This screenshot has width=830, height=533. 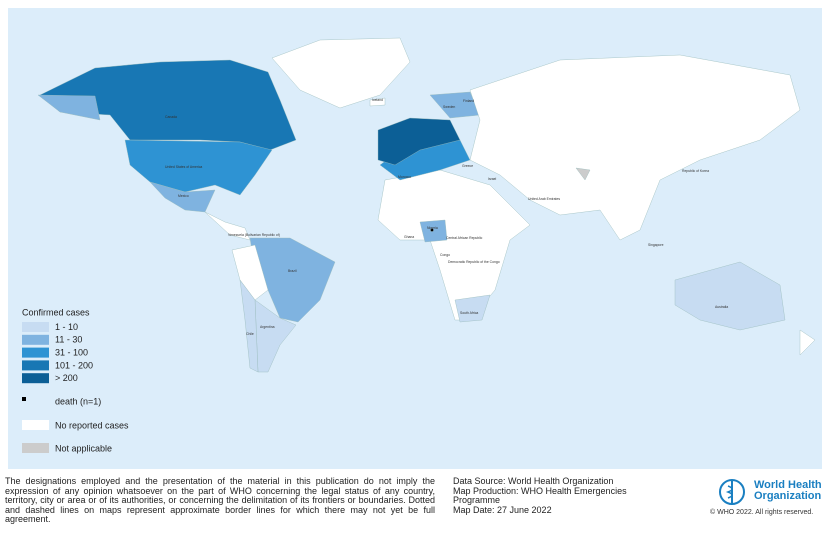 What do you see at coordinates (468, 101) in the screenshot?
I see `country-label: Finland` at bounding box center [468, 101].